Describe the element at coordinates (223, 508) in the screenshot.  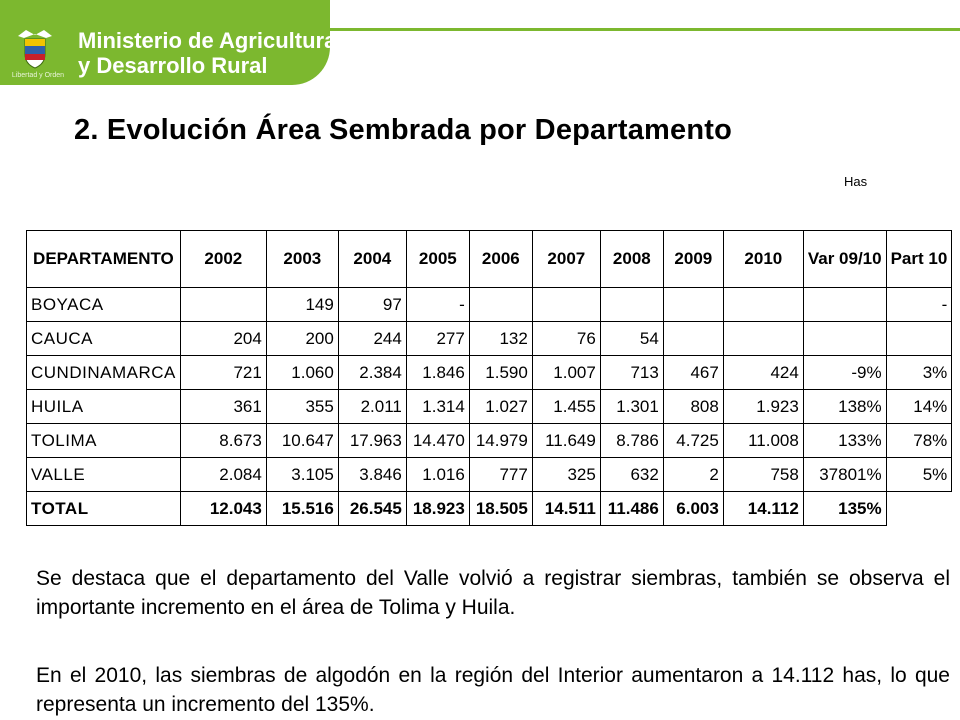
I see `value-cell: 12.043` at that location.